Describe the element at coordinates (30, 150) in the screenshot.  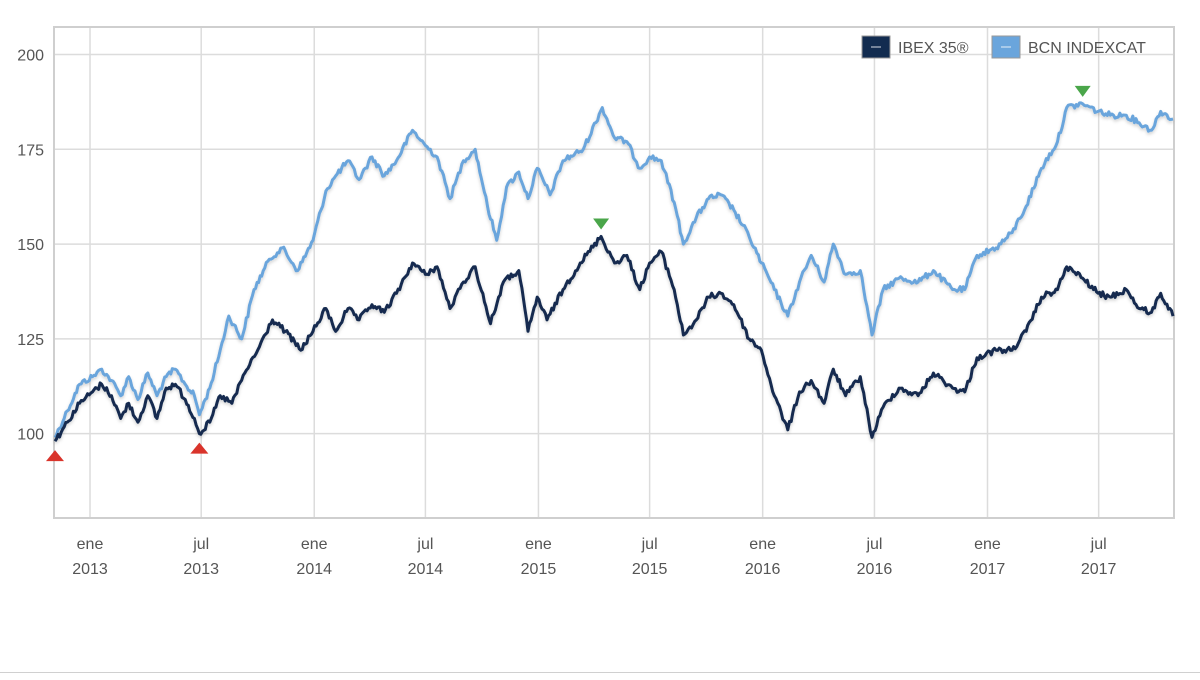
I see `y-tick-label: 175` at that location.